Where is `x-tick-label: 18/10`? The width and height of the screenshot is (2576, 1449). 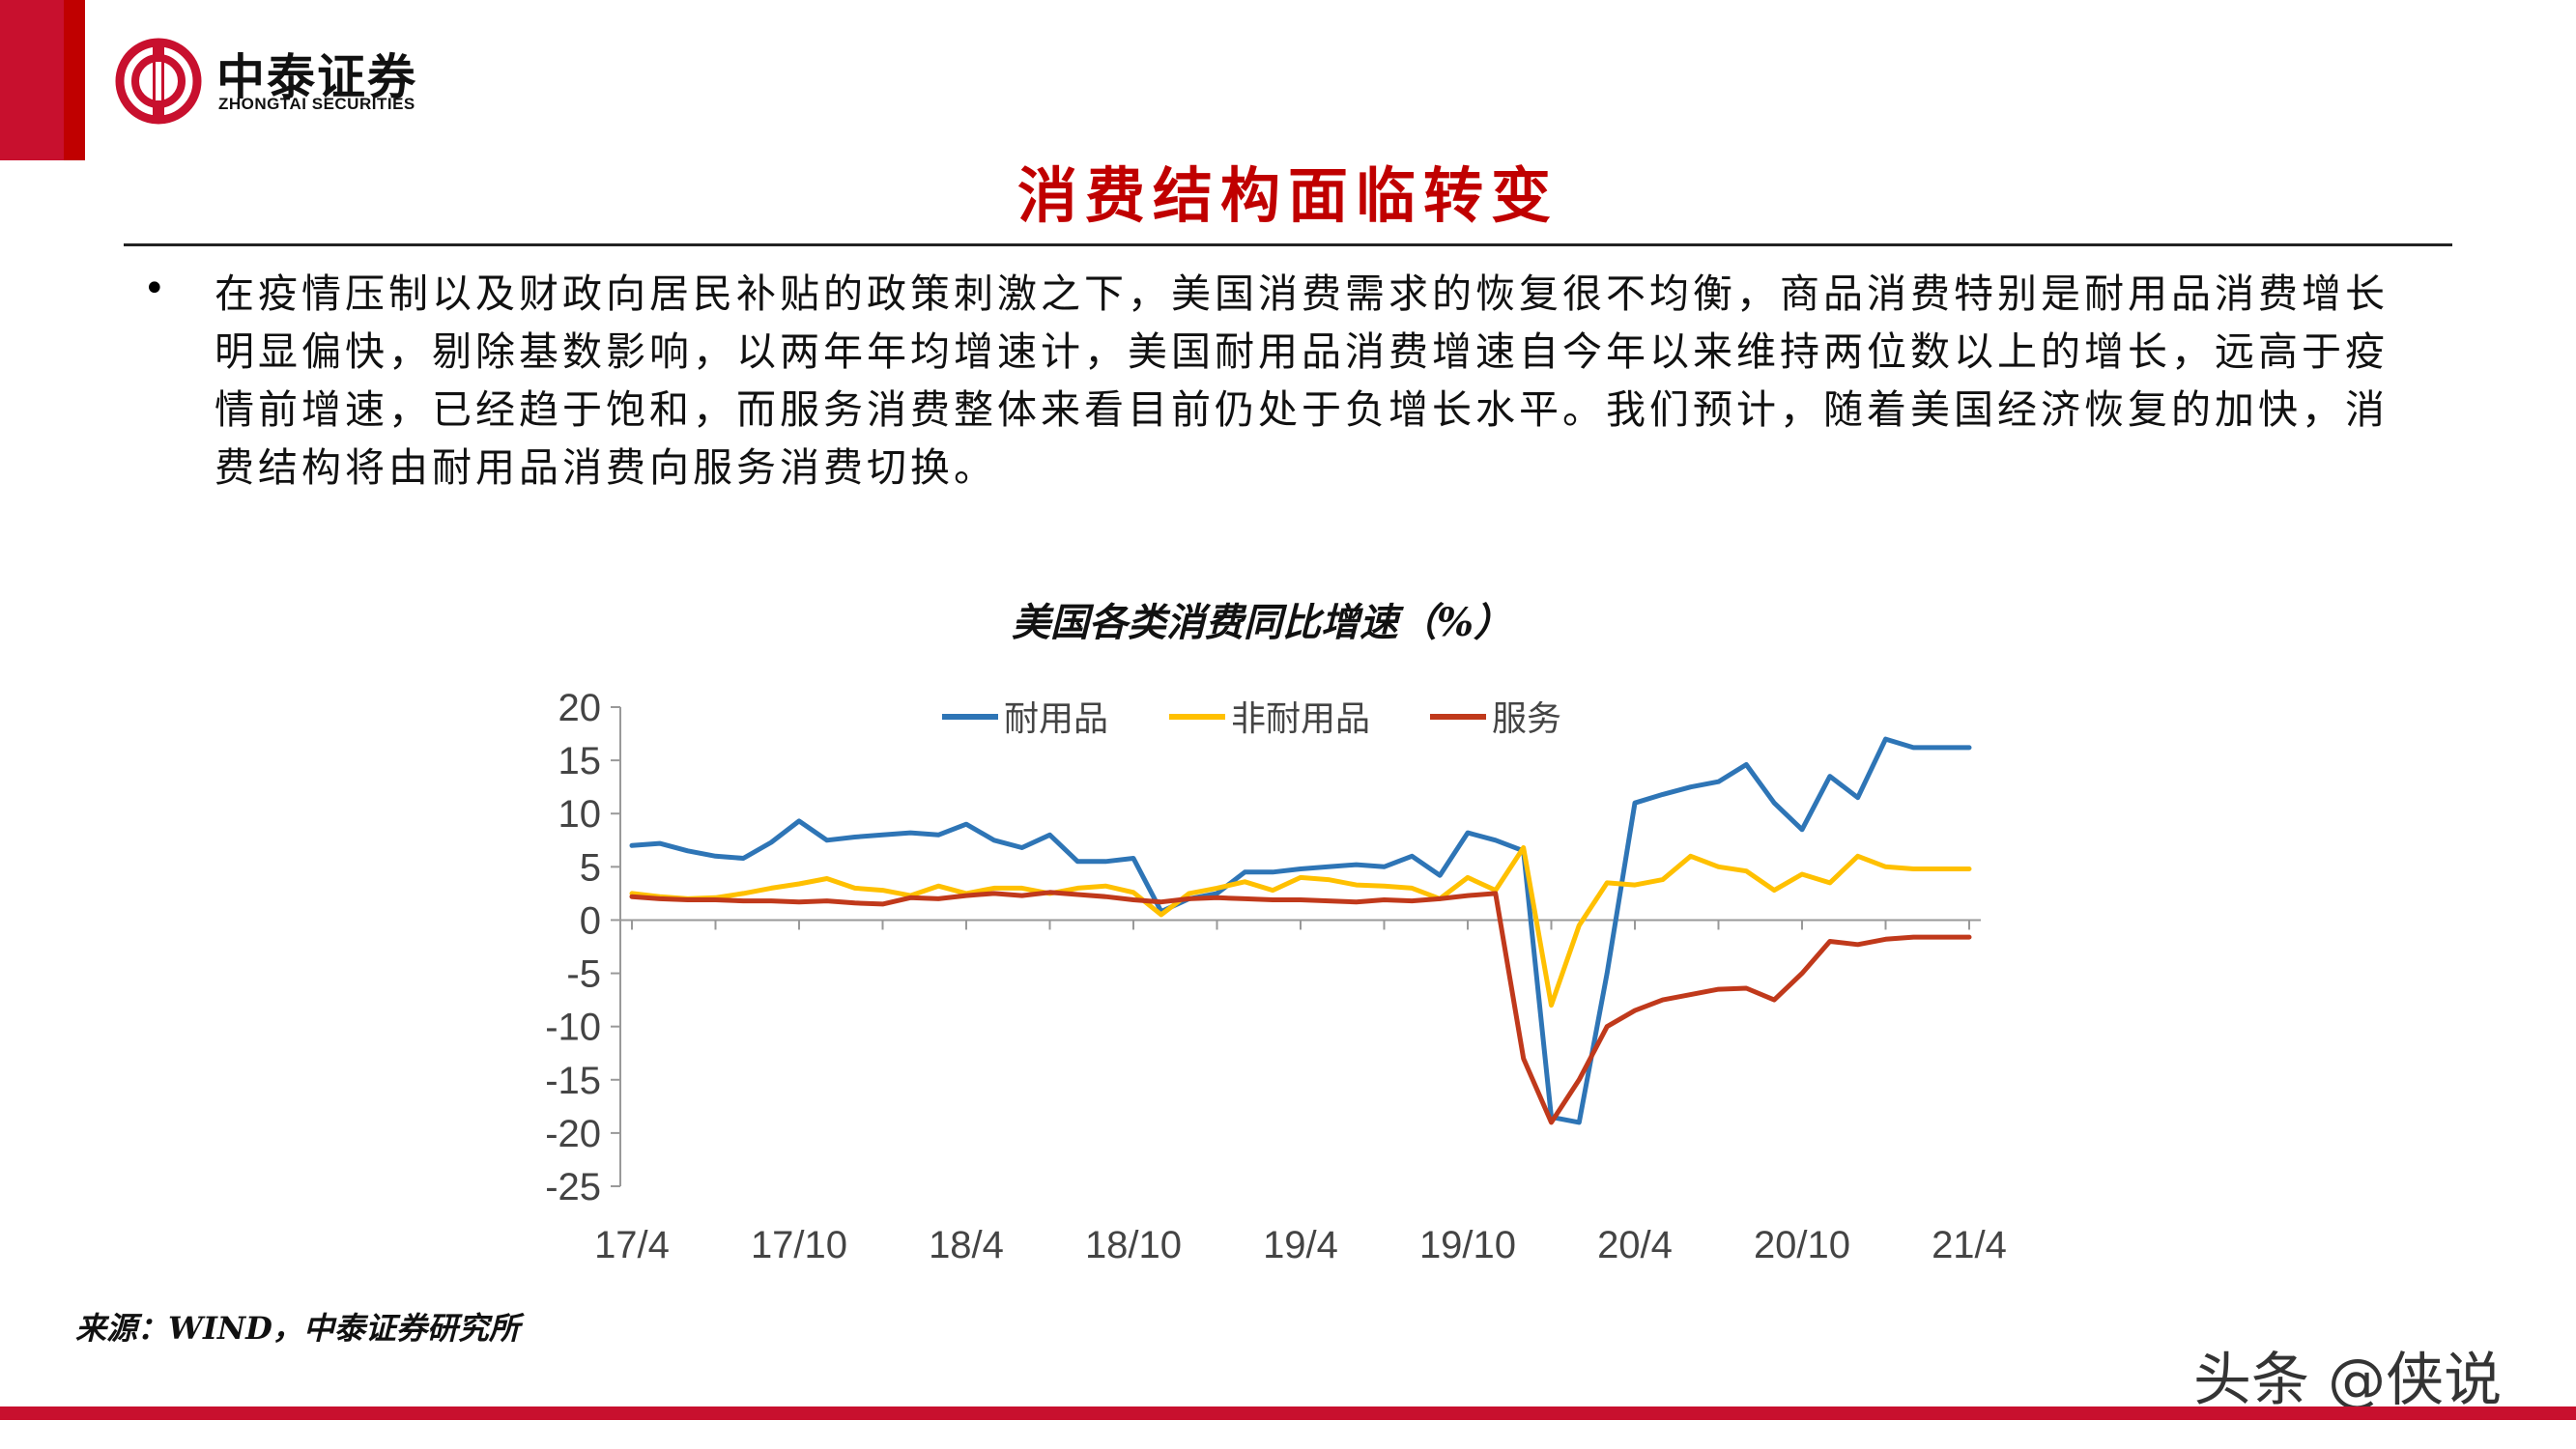 x-tick-label: 18/10 is located at coordinates (1134, 1245).